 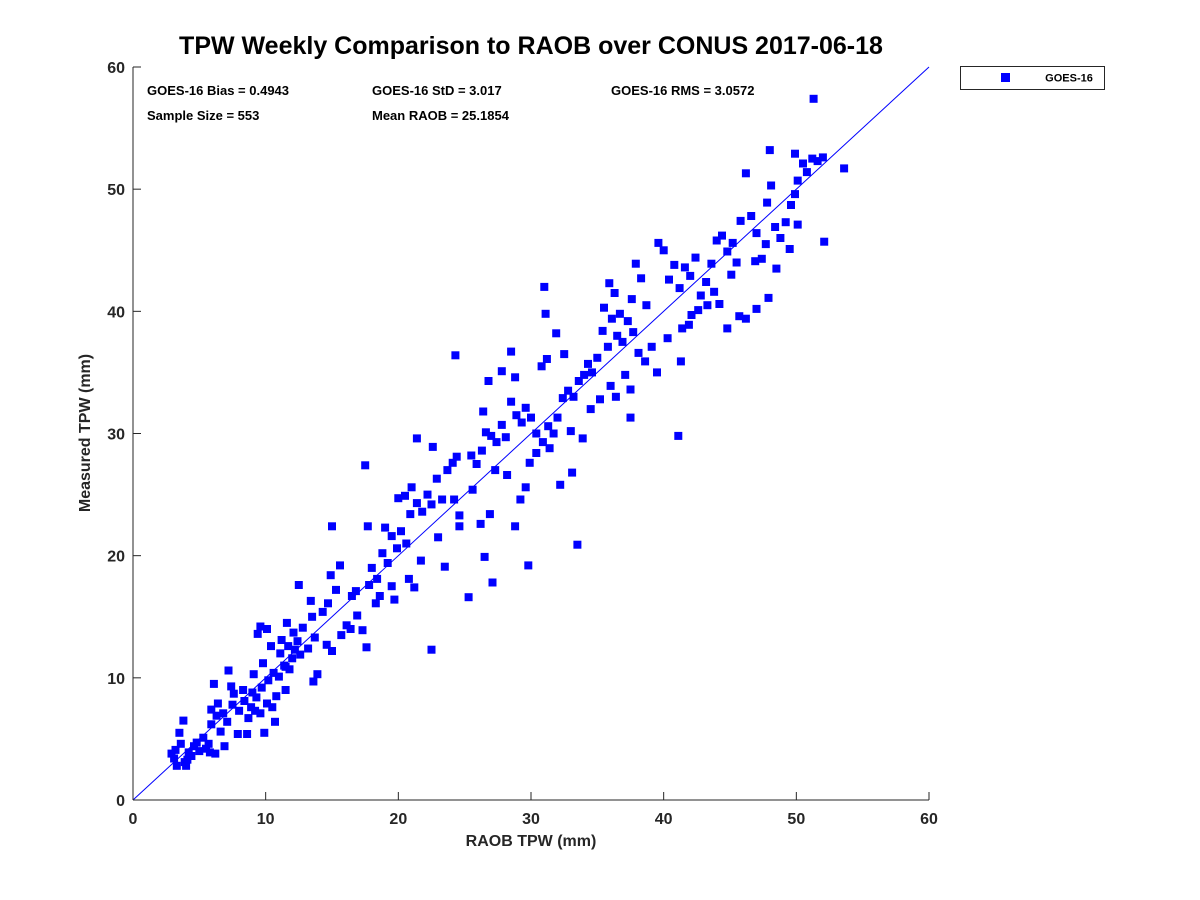 I want to click on legend: GOES-16, so click(x=1032, y=78).